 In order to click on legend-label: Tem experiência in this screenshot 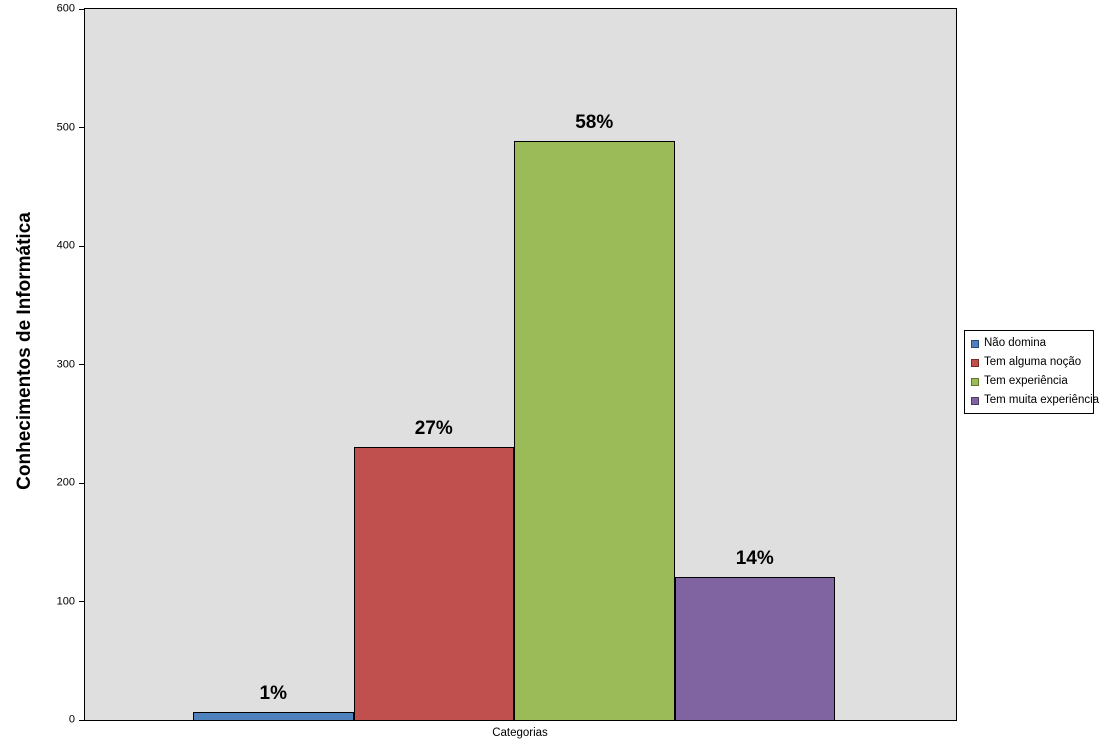, I will do `click(1026, 381)`.